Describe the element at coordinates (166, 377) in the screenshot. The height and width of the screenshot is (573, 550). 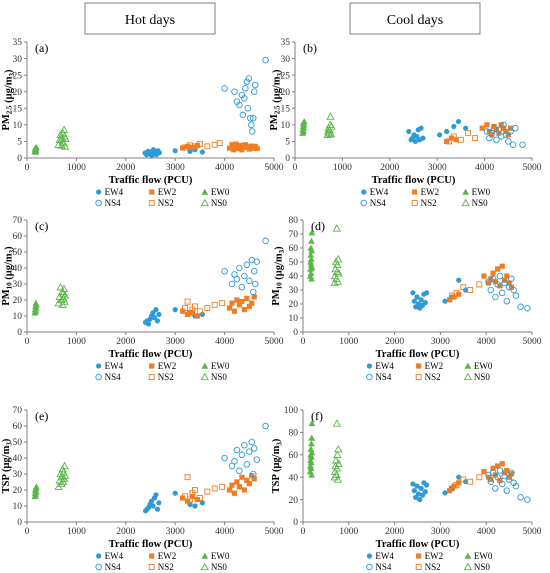
I see `legend-label-ns2: NS2` at that location.